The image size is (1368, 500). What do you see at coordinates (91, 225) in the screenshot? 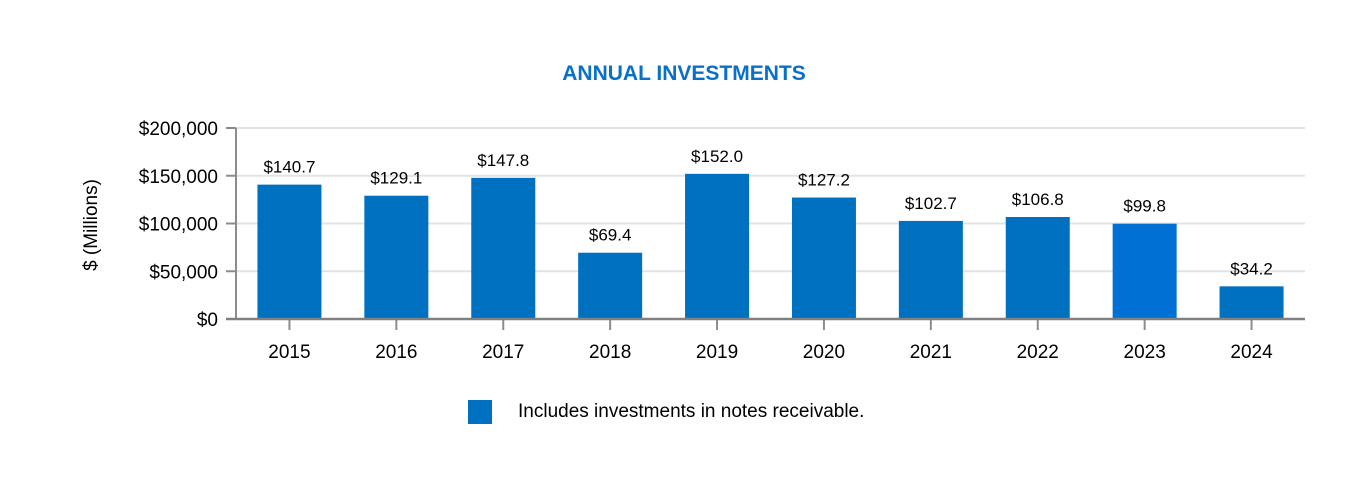
I see `y-axis-title: $ (Millions)` at bounding box center [91, 225].